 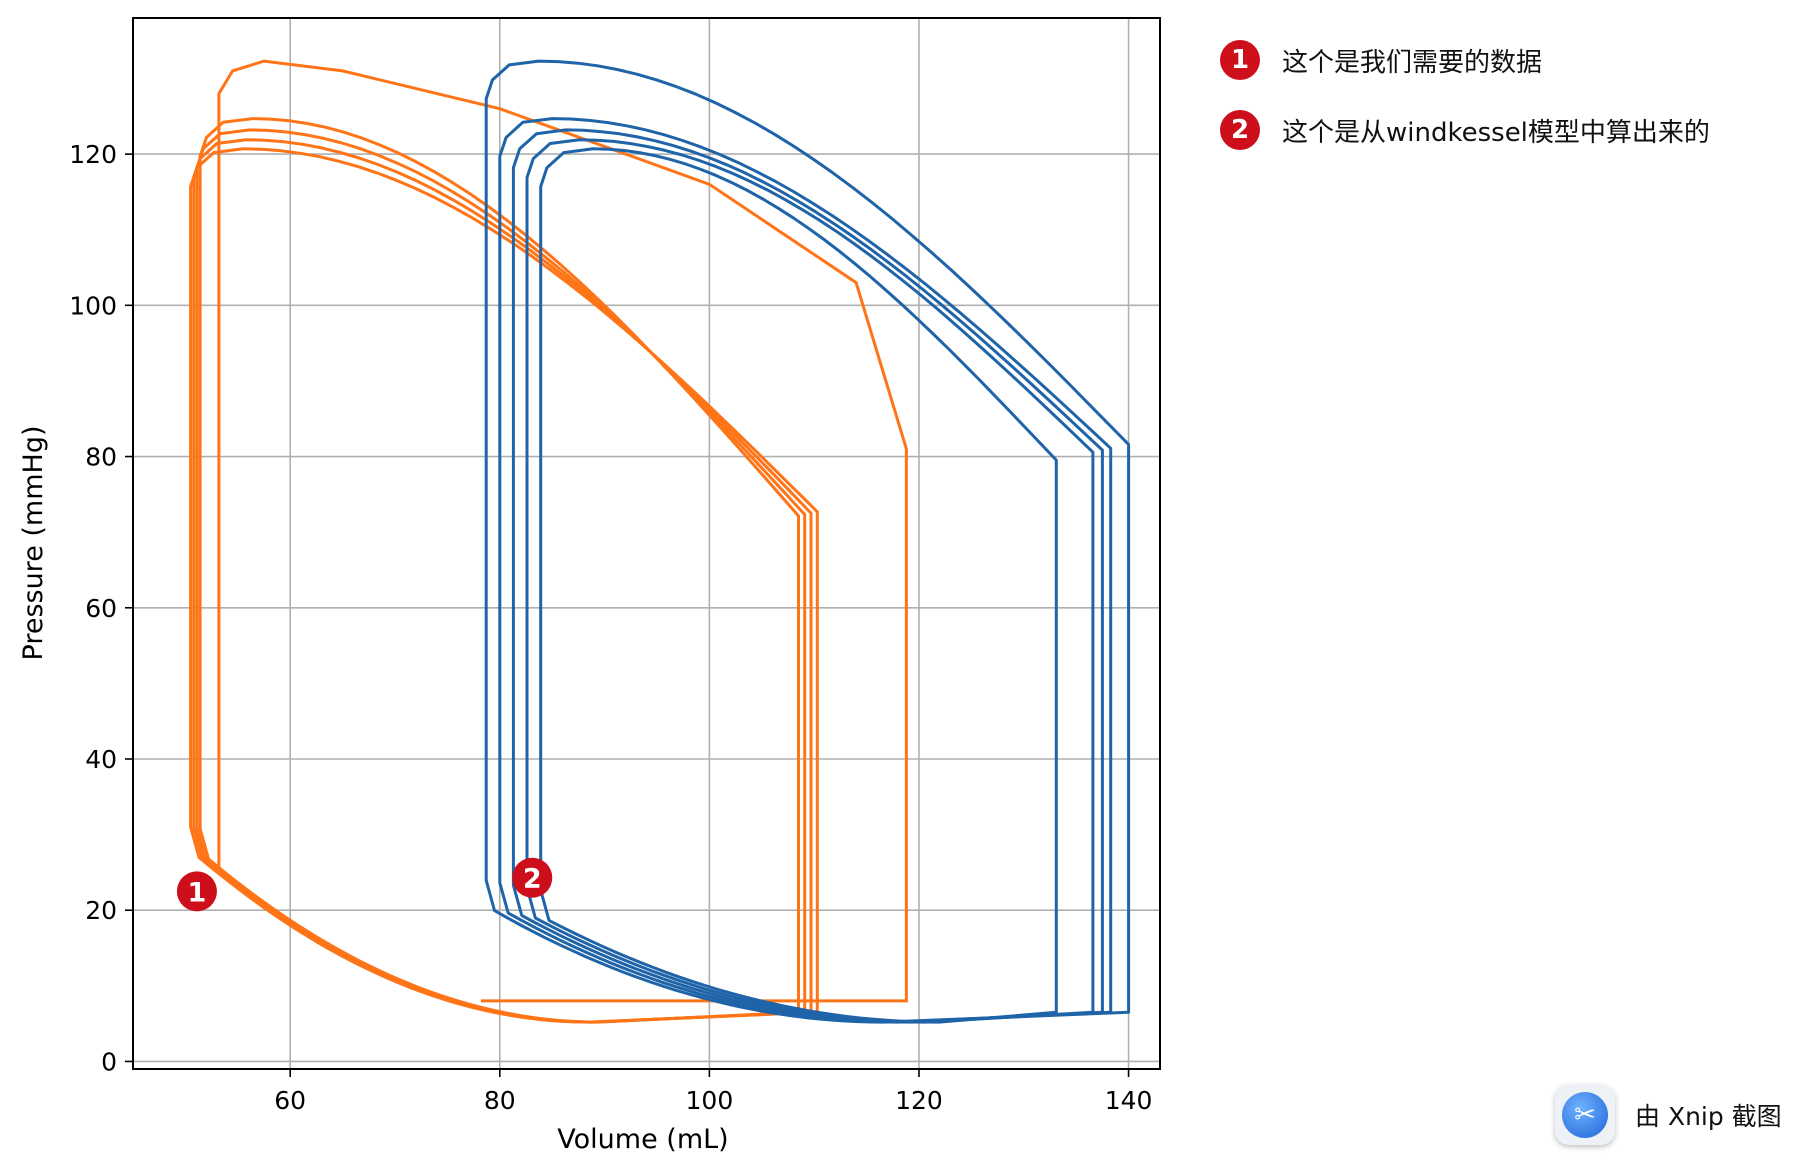 I want to click on watermark-text: 由 Xnip 截图, so click(x=1708, y=1116).